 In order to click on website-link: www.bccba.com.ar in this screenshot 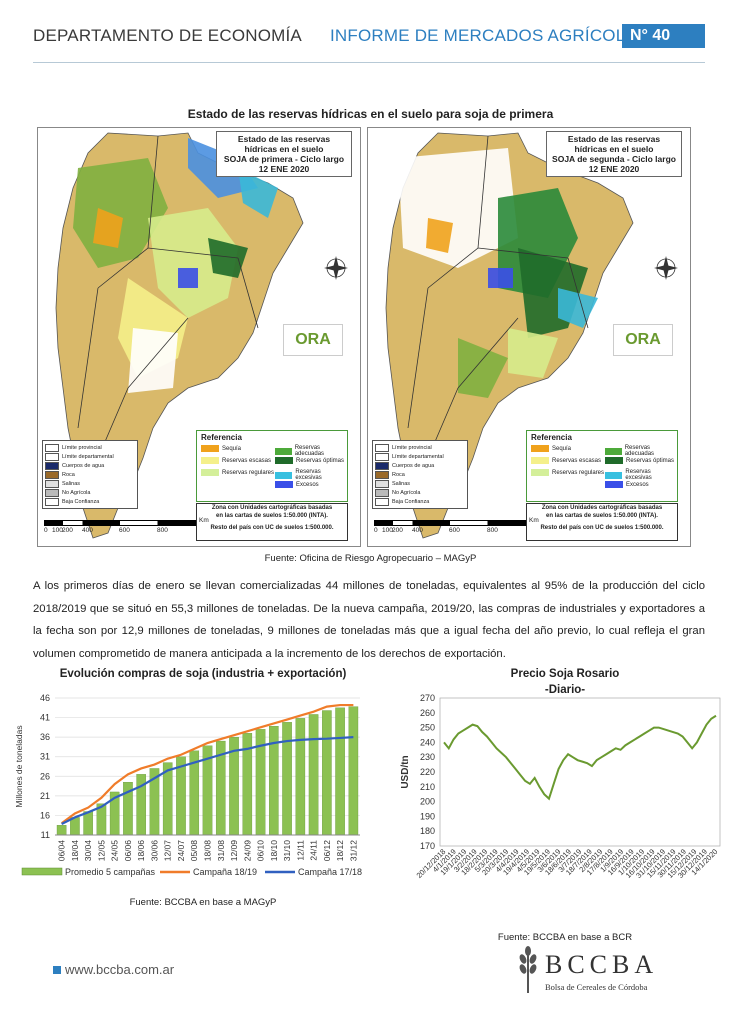, I will do `click(120, 969)`.